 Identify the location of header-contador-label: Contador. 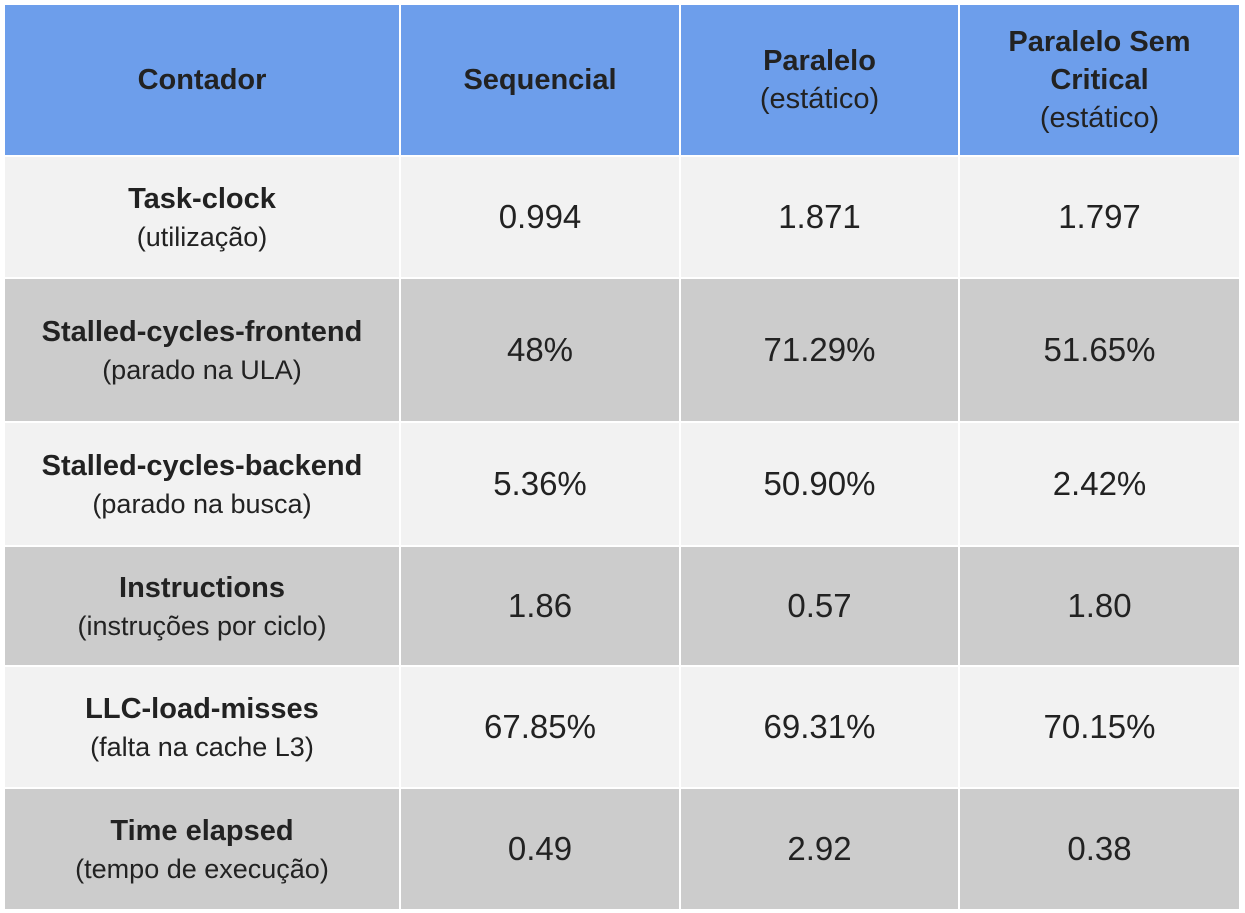
(202, 80).